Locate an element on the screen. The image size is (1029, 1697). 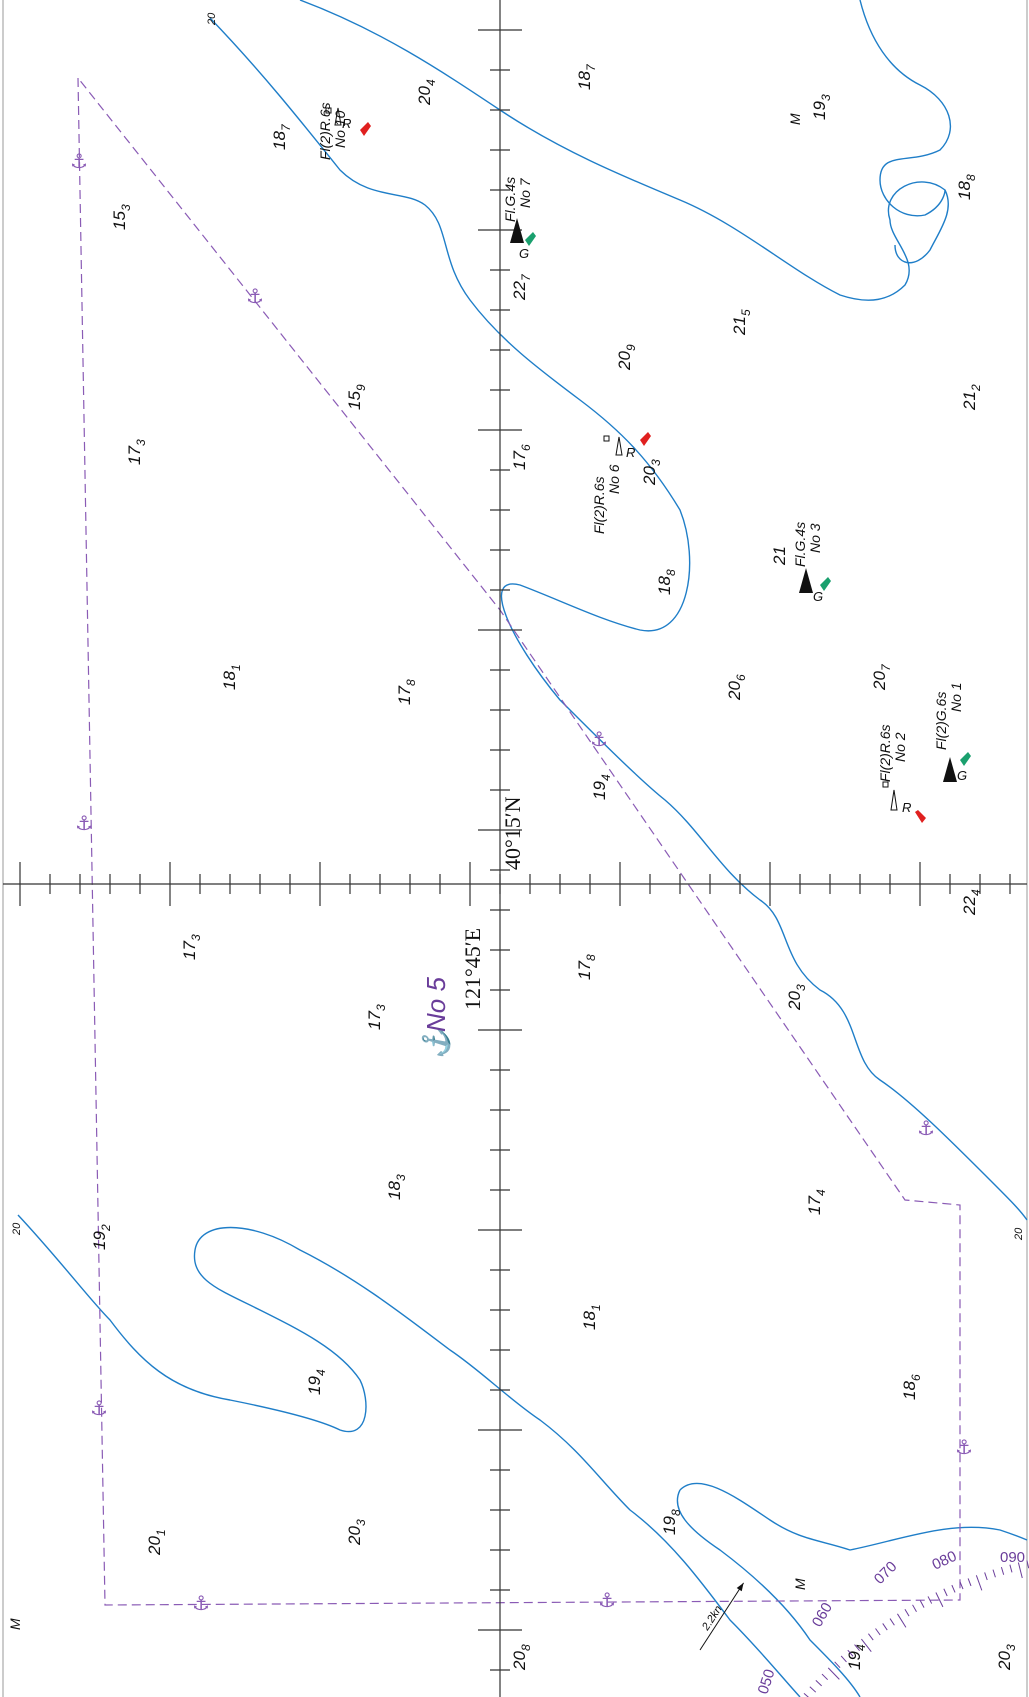
sounding: 21 is located at coordinates (779, 556).